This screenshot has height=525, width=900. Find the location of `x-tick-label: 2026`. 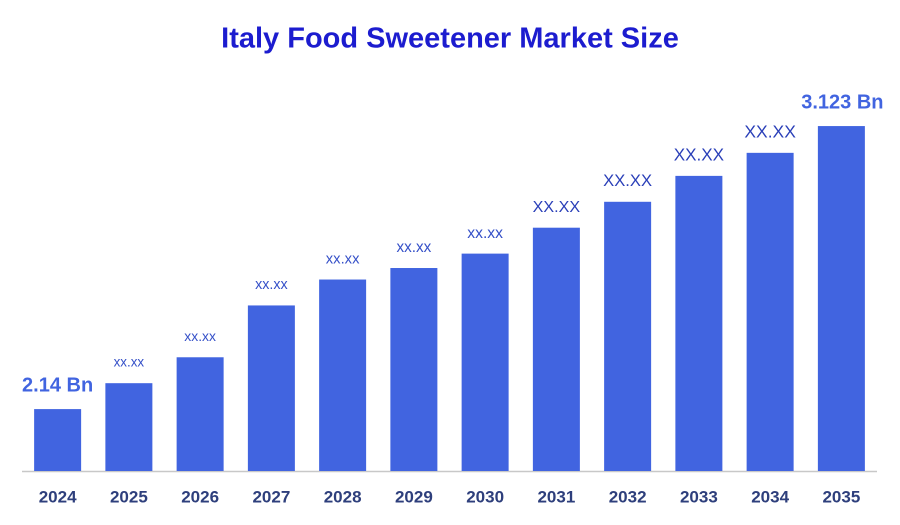

x-tick-label: 2026 is located at coordinates (200, 496).